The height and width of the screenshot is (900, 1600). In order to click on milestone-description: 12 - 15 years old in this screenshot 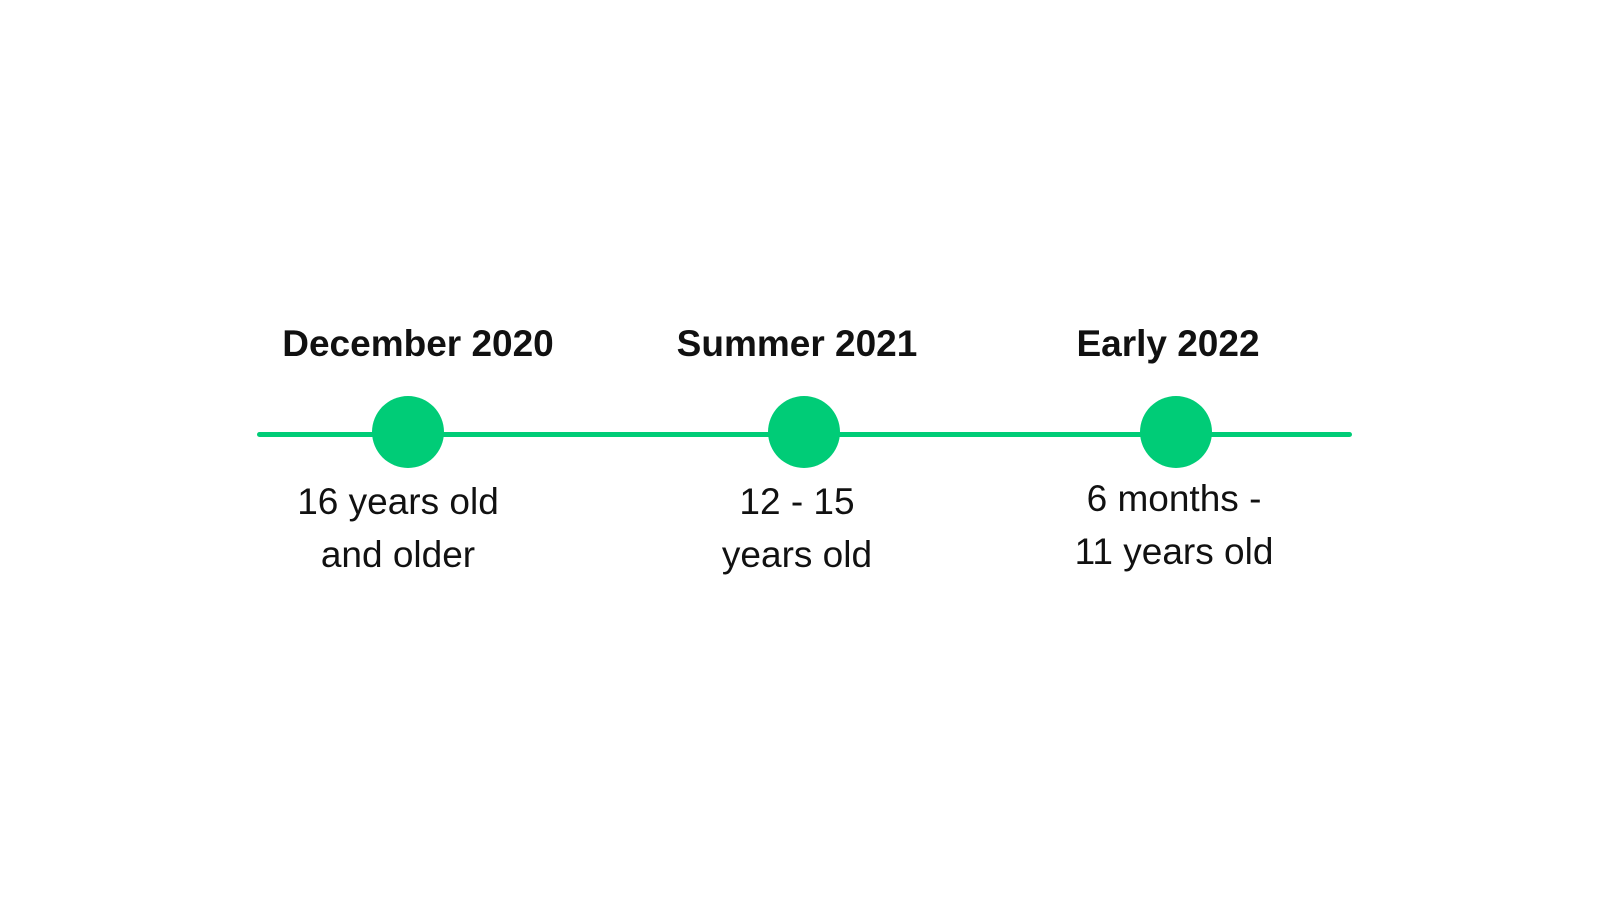, I will do `click(797, 528)`.